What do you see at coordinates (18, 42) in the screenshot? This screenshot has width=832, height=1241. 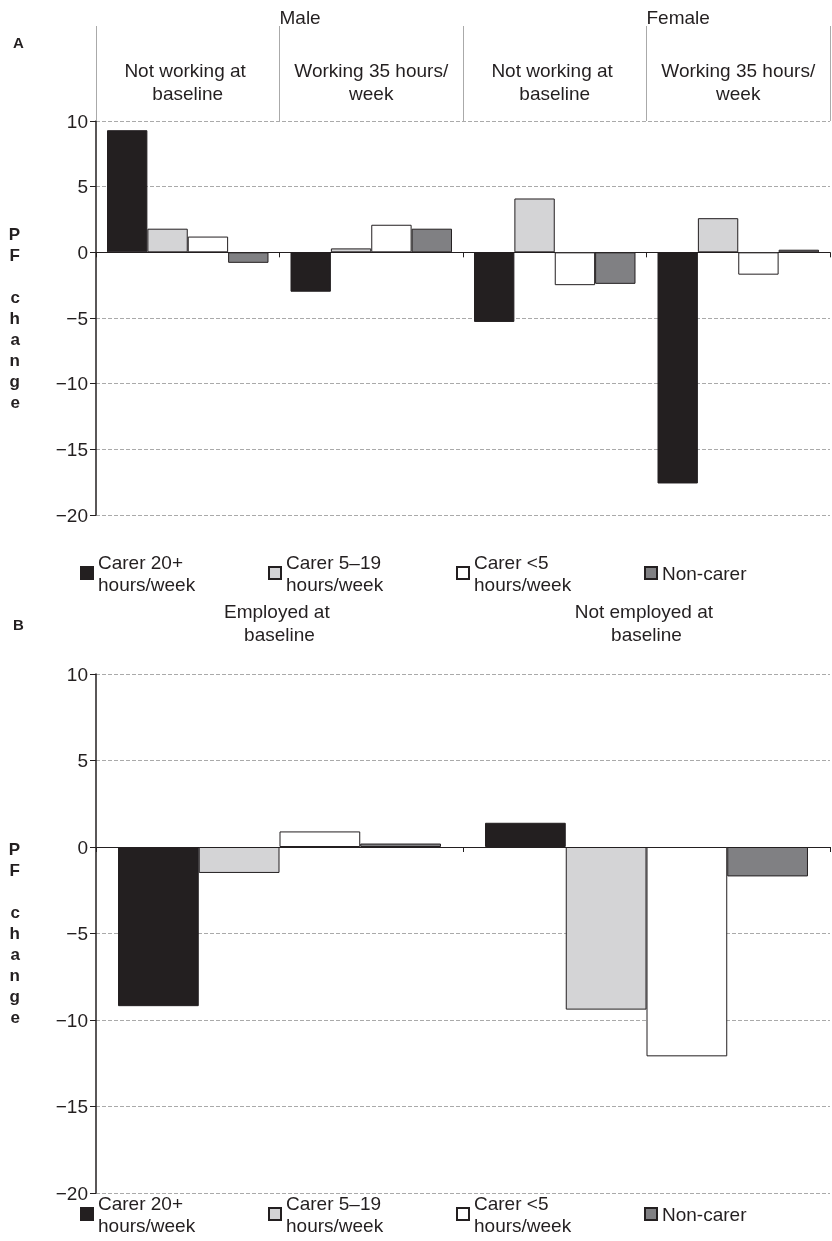 I see `chart-title: A` at bounding box center [18, 42].